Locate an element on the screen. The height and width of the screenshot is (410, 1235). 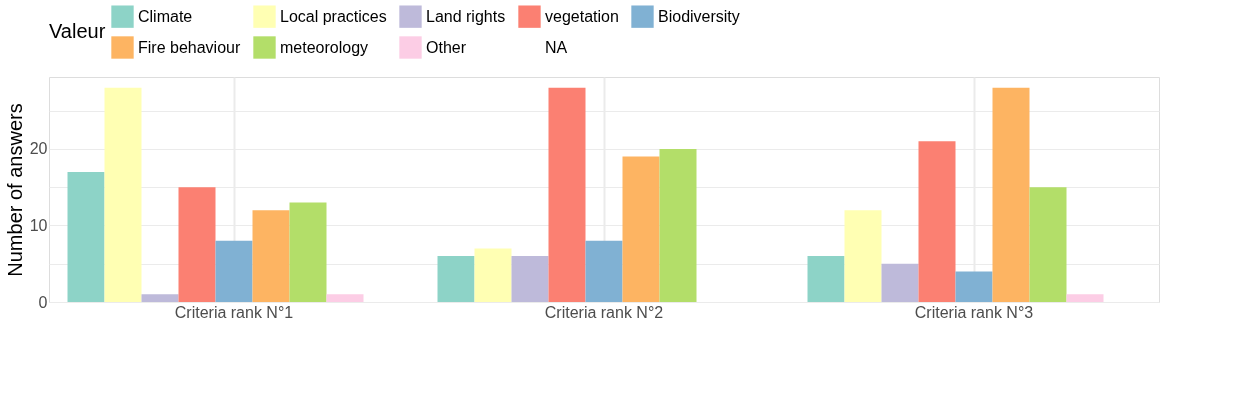
y-axis-title: Number of answers is located at coordinates (14, 190).